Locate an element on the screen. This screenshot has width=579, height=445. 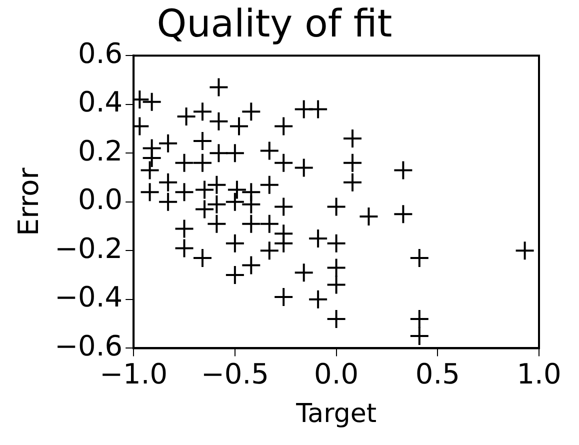
chart-title: Quality of fit is located at coordinates (274, 24).